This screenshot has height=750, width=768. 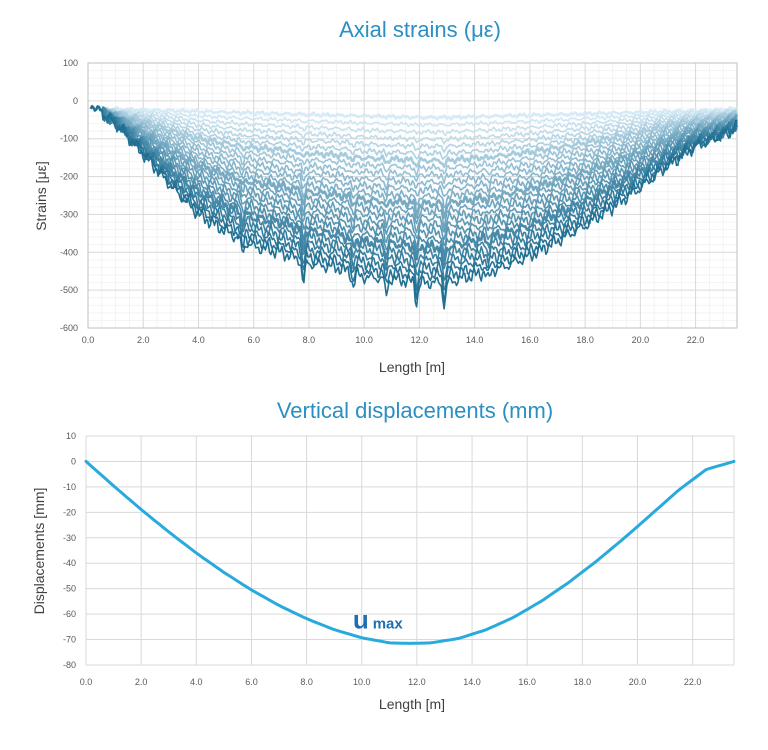 I want to click on y-tick-labels: 10 0 -10 -20 -30 -40 -50 -60 -70 -80, so click(x=69, y=550).